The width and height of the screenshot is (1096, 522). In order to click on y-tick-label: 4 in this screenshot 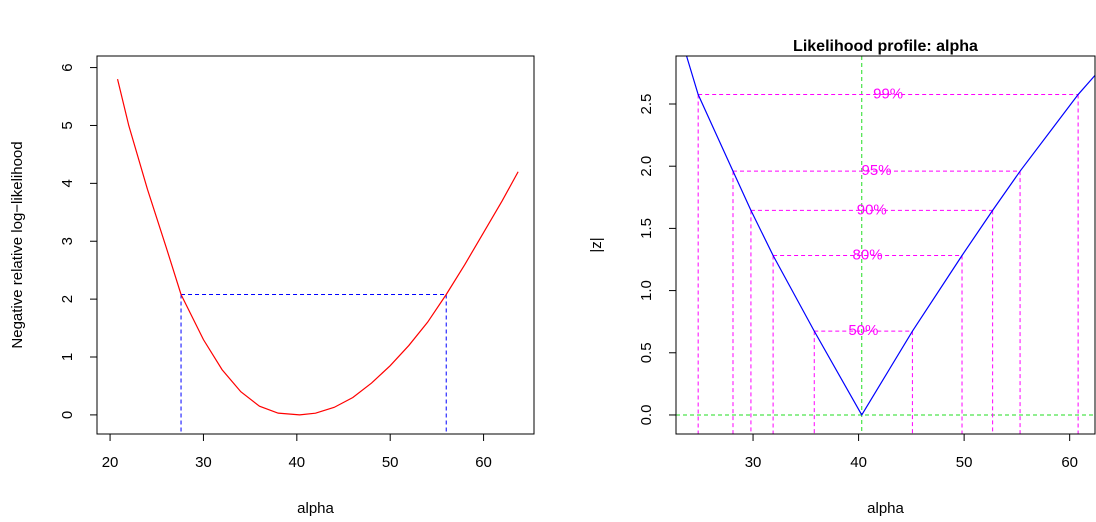, I will do `click(67, 183)`.